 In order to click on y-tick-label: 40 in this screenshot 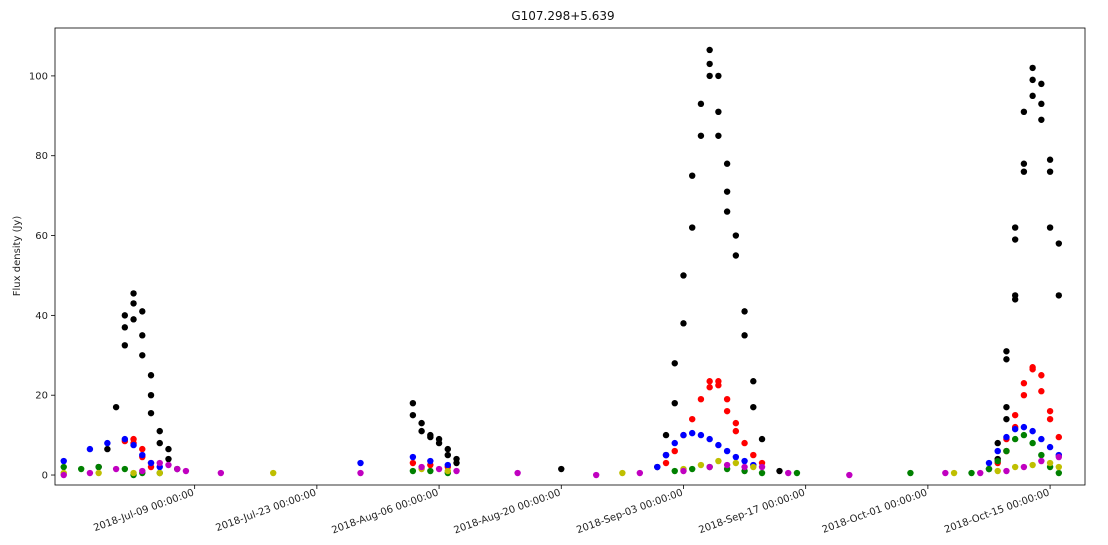, I will do `click(41, 316)`.